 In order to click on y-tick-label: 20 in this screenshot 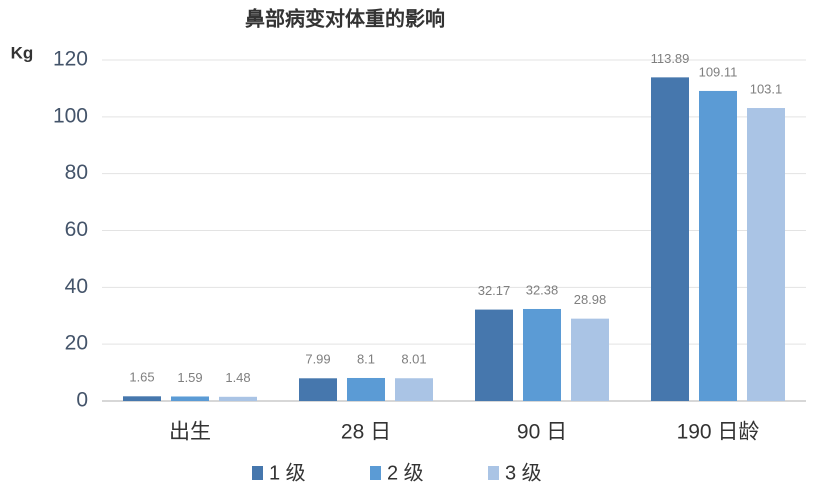, I will do `click(76, 343)`.